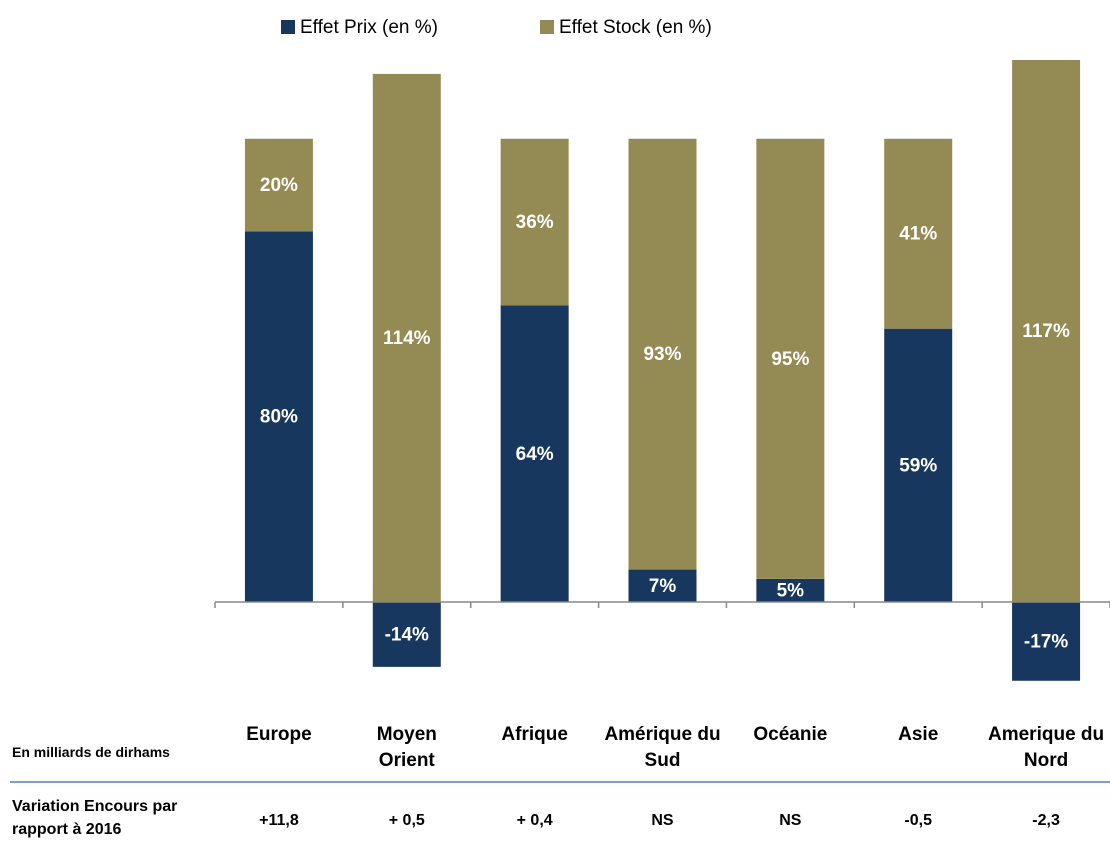 The width and height of the screenshot is (1110, 852). I want to click on table-cell: + 0,5, so click(406, 820).